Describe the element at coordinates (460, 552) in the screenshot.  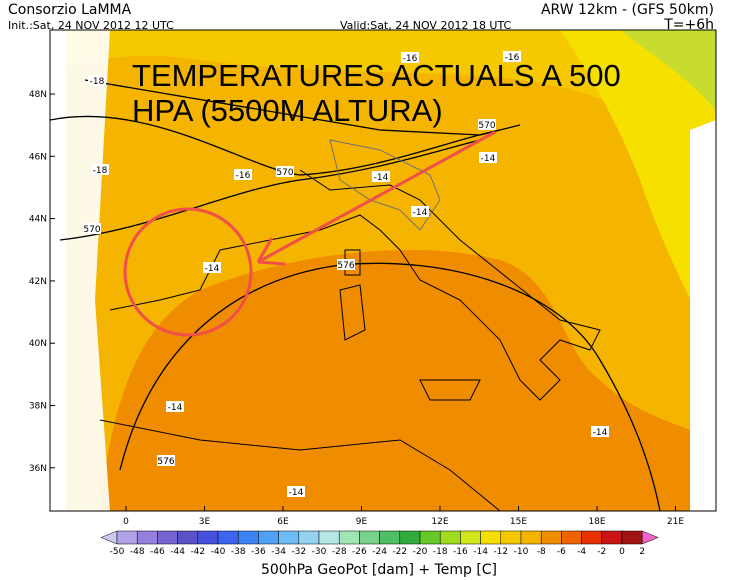
I see `colorbar-label: -16` at that location.